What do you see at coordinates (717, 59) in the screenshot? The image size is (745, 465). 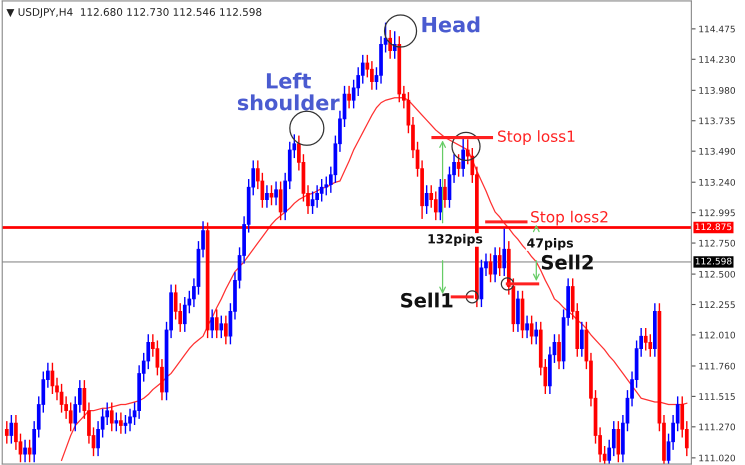 I see `y-tick-label: 114.230` at bounding box center [717, 59].